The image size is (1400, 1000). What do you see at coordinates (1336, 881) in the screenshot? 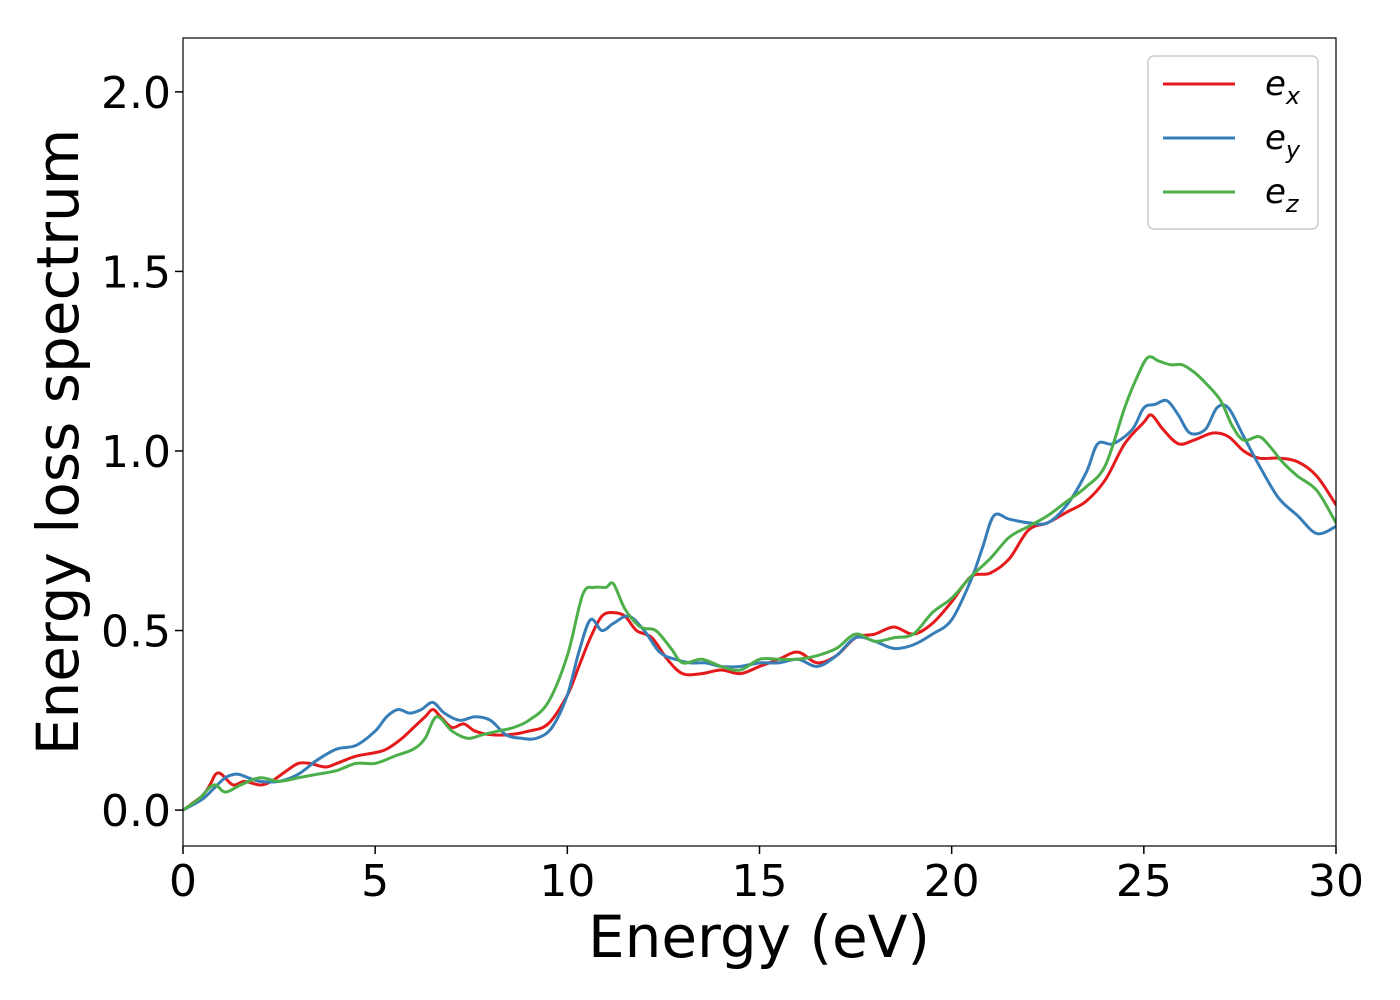
I see `x-tick-label: 30` at bounding box center [1336, 881].